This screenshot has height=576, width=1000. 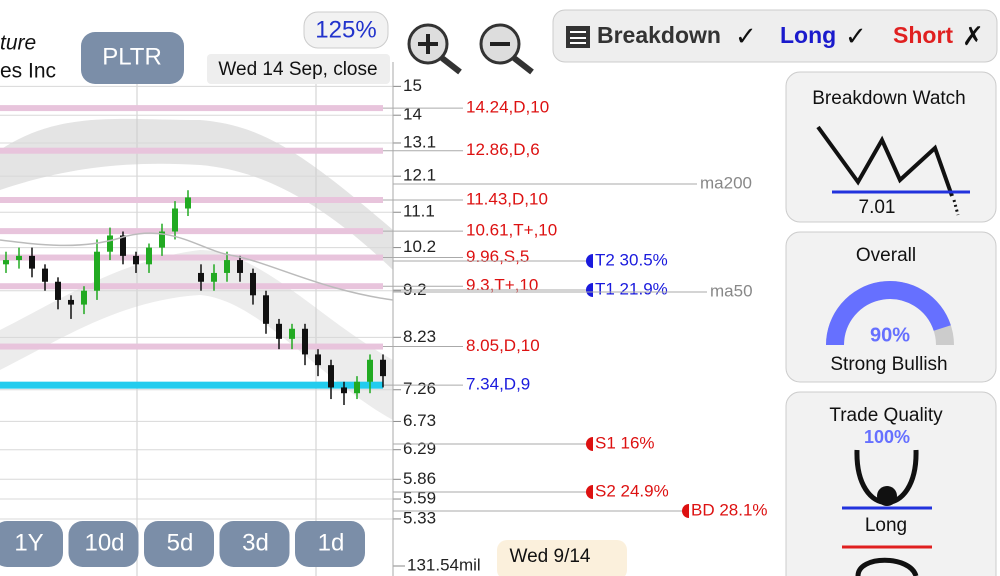 What do you see at coordinates (877, 207) in the screenshot?
I see `breakdown-value: 7.01` at bounding box center [877, 207].